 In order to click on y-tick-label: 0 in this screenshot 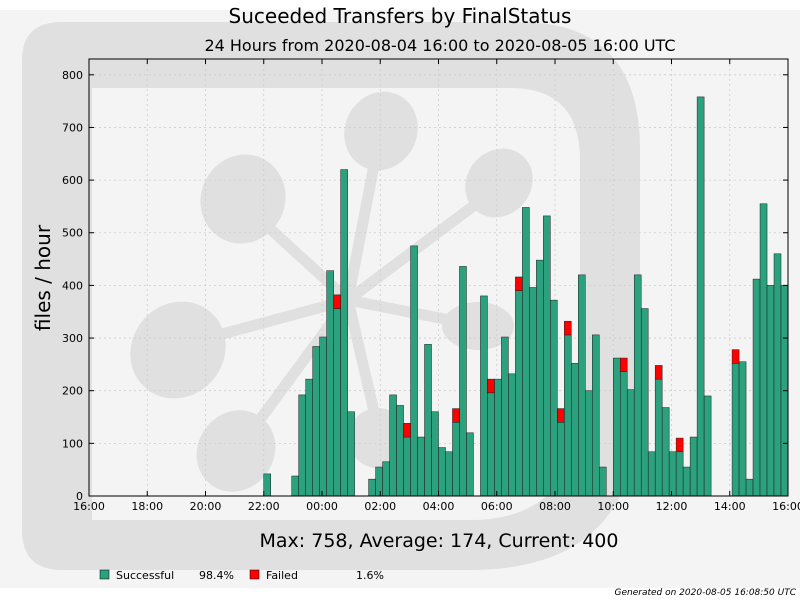, I will do `click(79, 496)`.